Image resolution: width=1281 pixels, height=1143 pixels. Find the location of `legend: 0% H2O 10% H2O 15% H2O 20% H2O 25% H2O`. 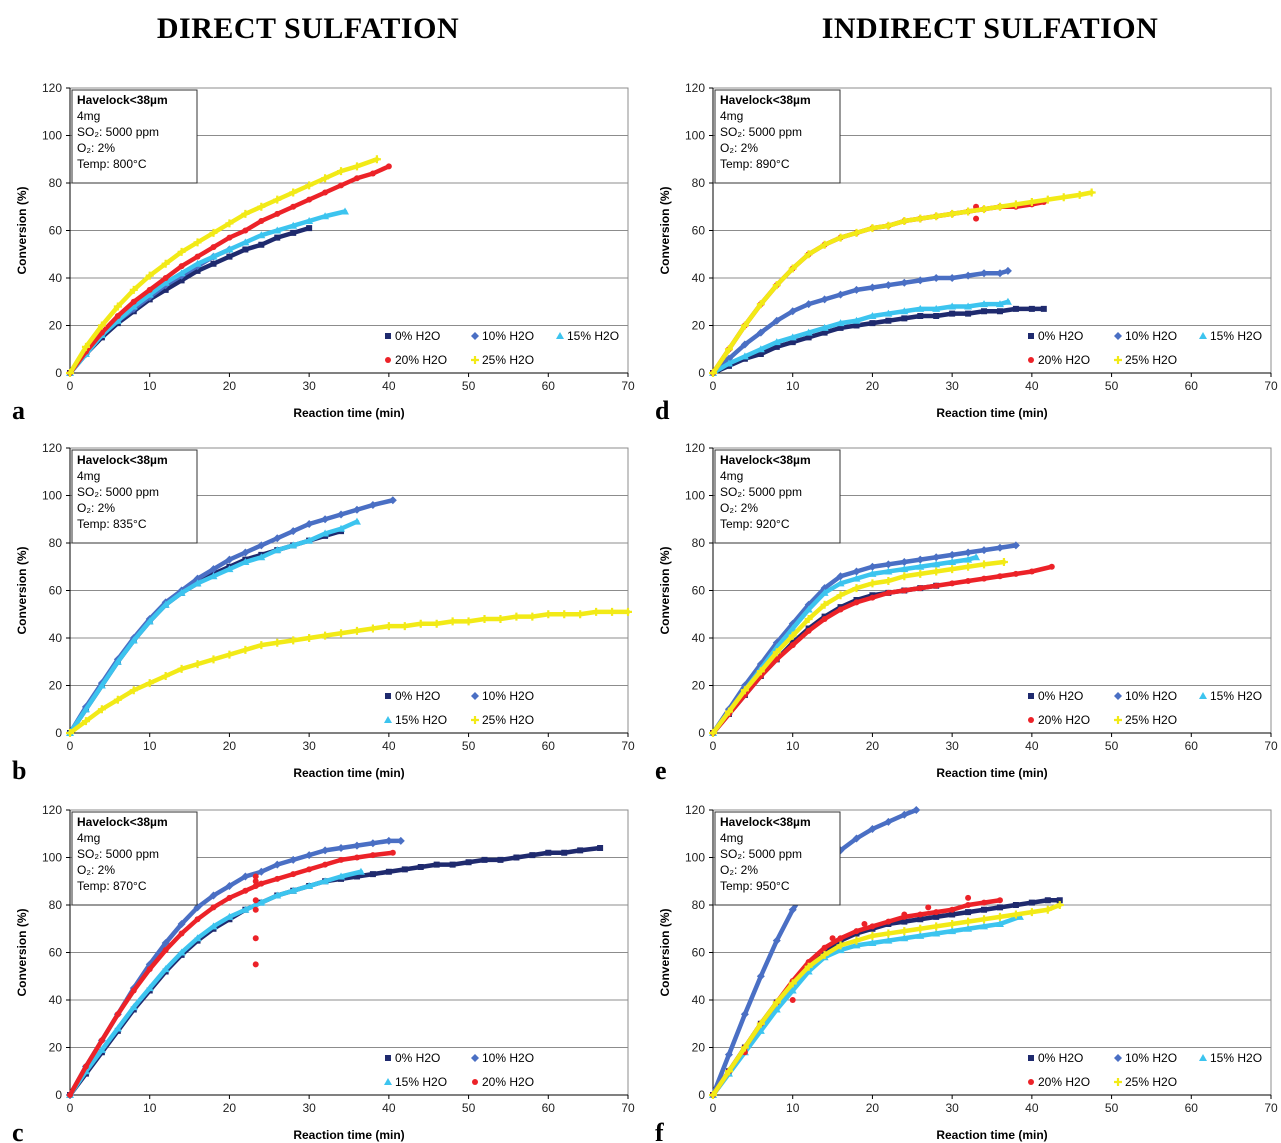

legend: 0% H2O 10% H2O 15% H2O 20% H2O 25% H2O is located at coordinates (1145, 348).